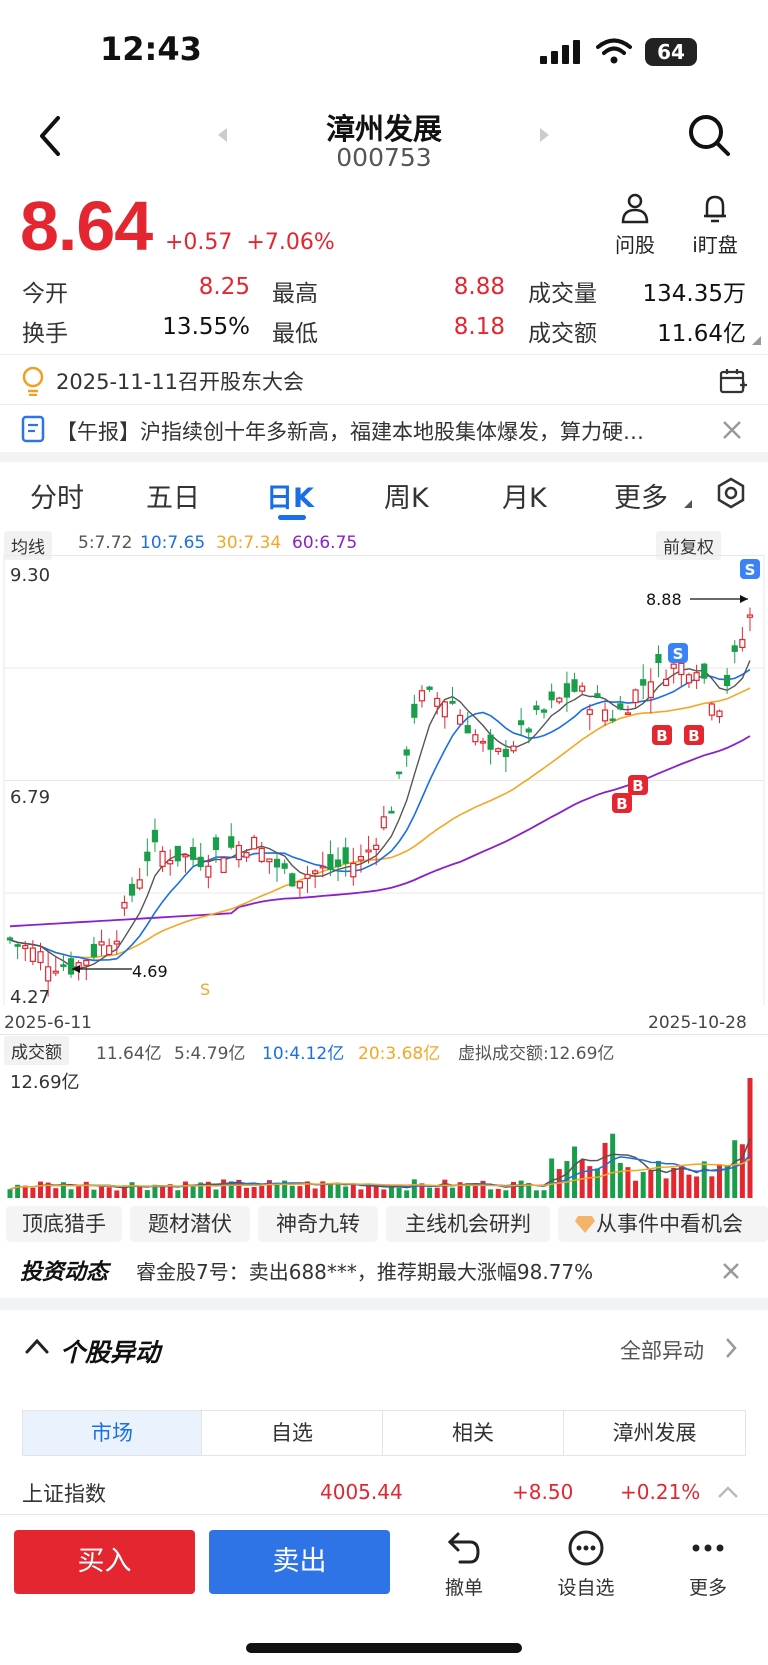 The width and height of the screenshot is (768, 1665). Describe the element at coordinates (654, 1433) in the screenshot. I see `segment-stock: 漳州发展` at that location.